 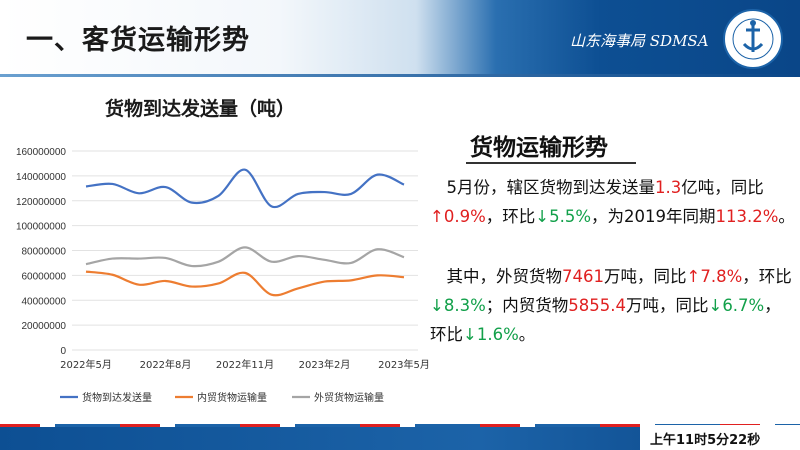 I want to click on p2-text-2: 万吨，同比, so click(x=645, y=276).